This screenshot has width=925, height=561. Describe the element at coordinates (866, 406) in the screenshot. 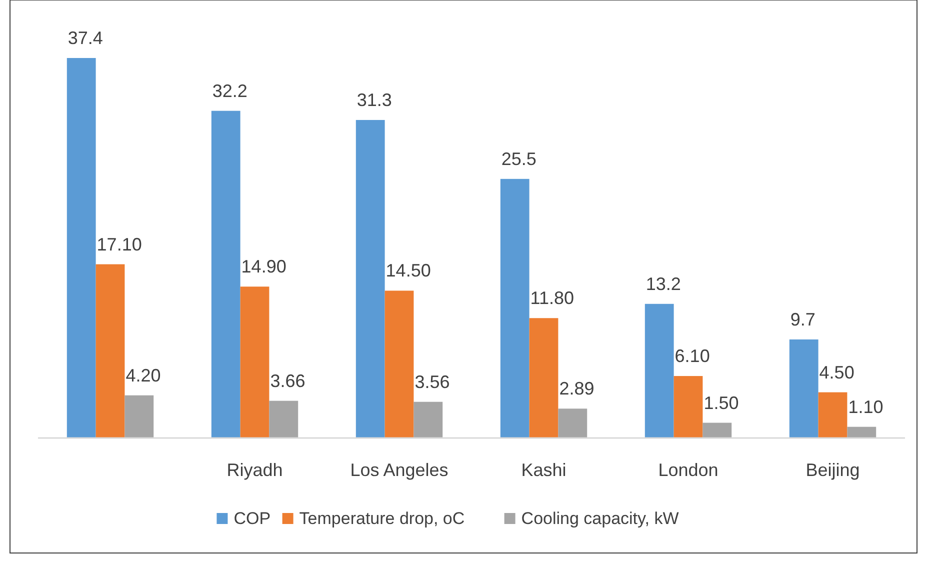

I see `data-label: 1.10` at that location.